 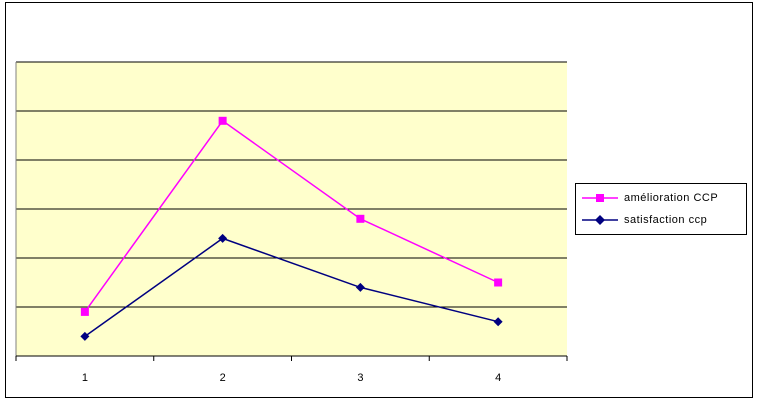 What do you see at coordinates (600, 220) in the screenshot?
I see `legend-swatch-satisfaction-ccp` at bounding box center [600, 220].